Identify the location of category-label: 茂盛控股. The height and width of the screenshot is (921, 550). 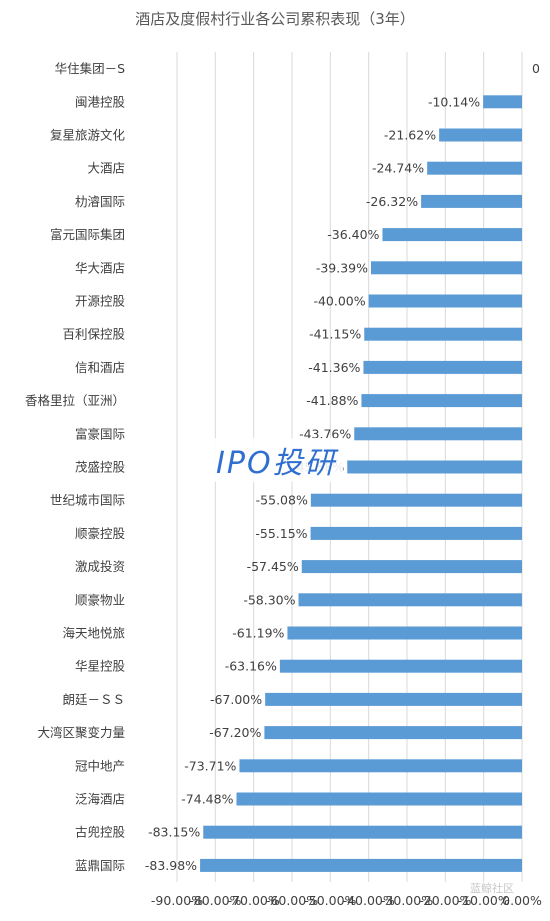
(100, 467).